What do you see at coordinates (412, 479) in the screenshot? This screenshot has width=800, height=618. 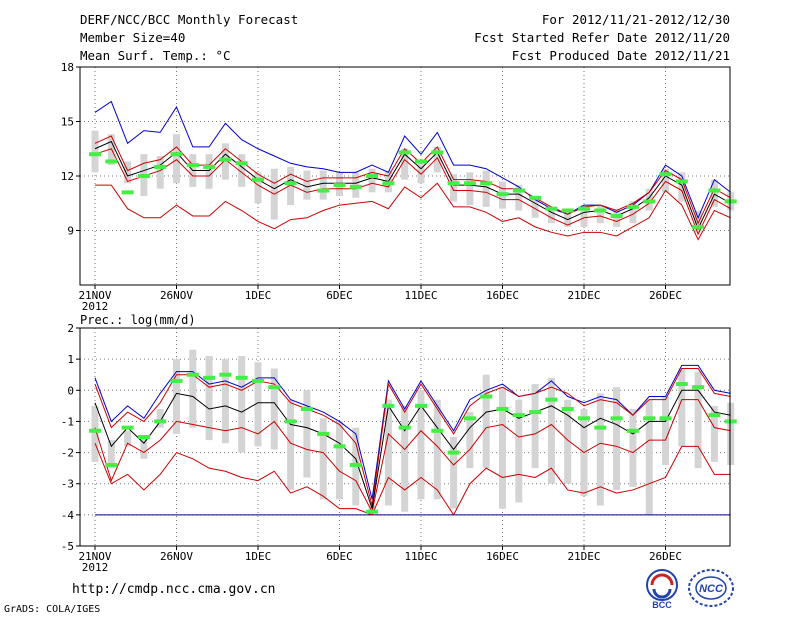 I see `min-line` at bounding box center [412, 479].